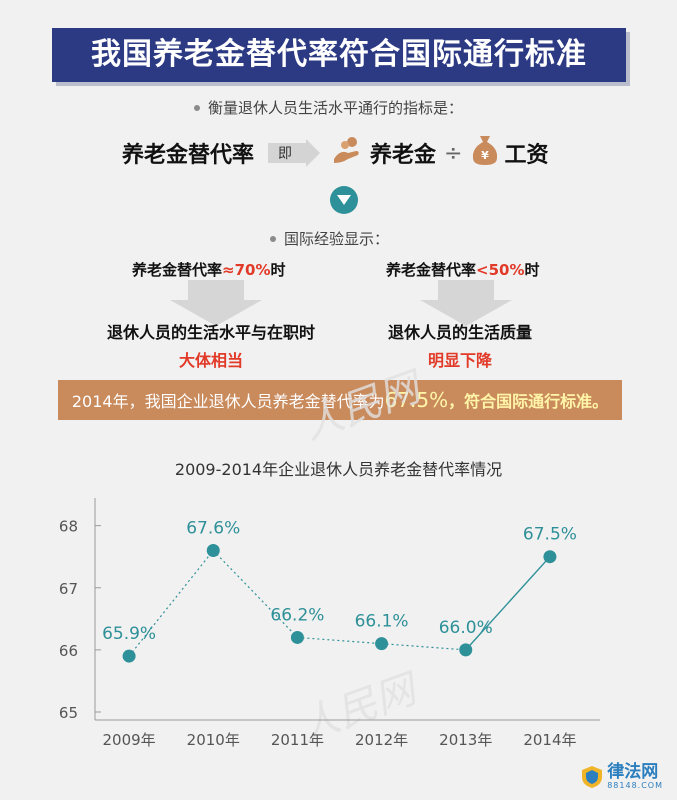 The width and height of the screenshot is (677, 800). I want to click on shield-icon, so click(592, 777).